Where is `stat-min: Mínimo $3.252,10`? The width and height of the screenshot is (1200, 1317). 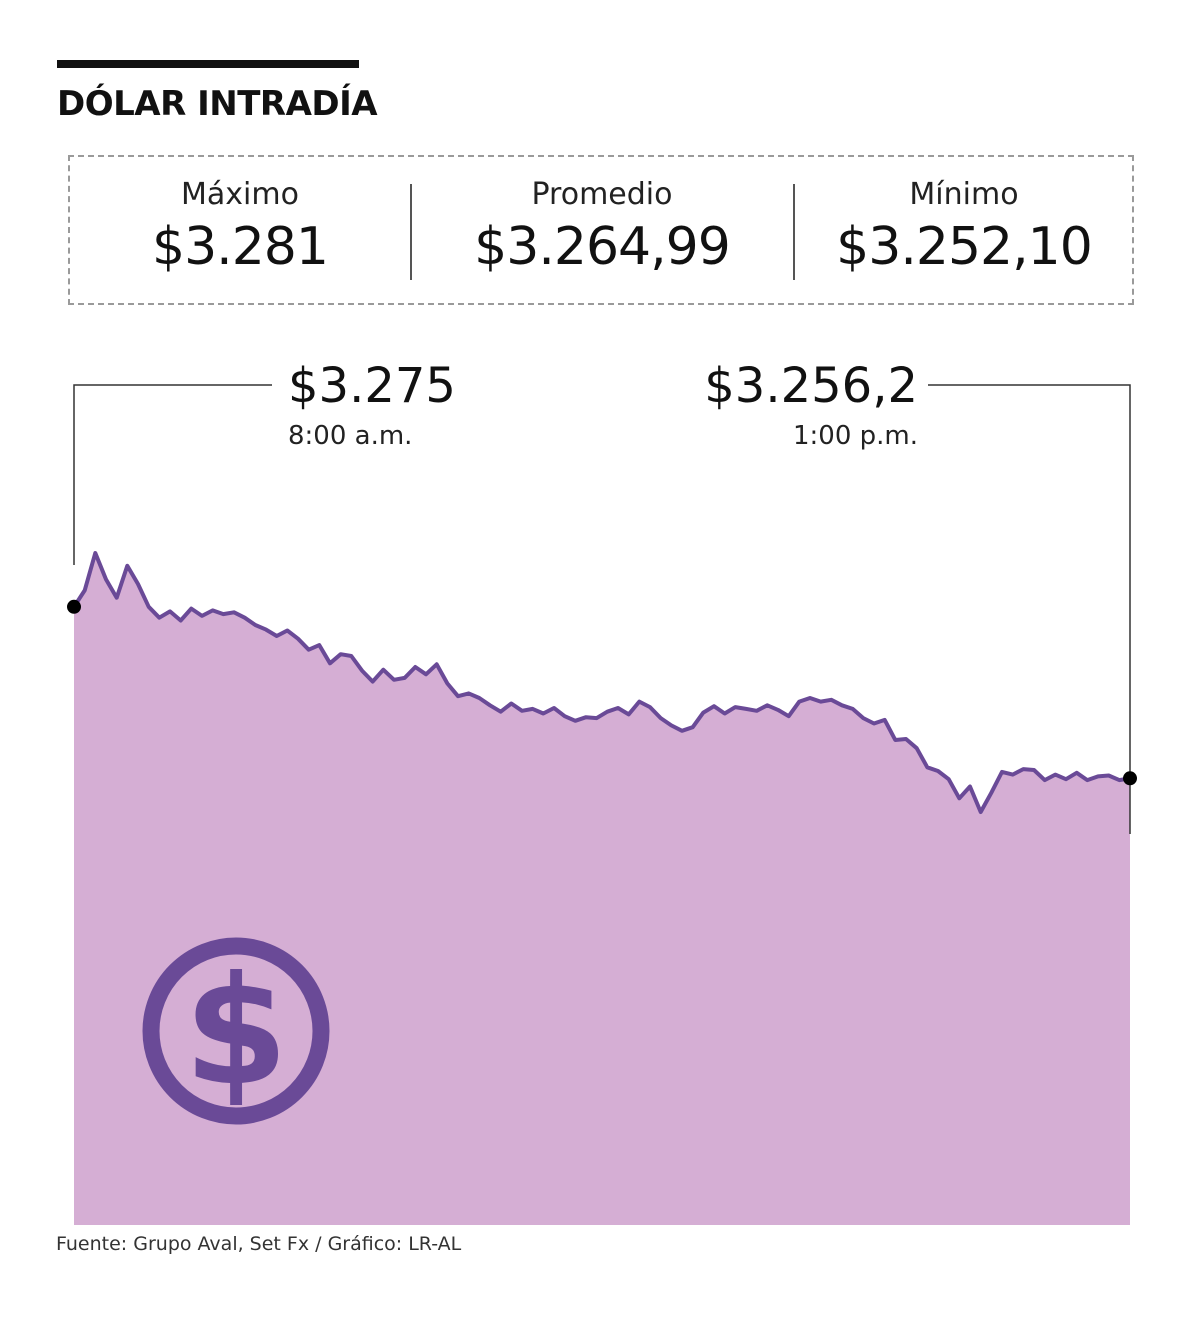 stat-min: Mínimo $3.252,10 is located at coordinates (964, 230).